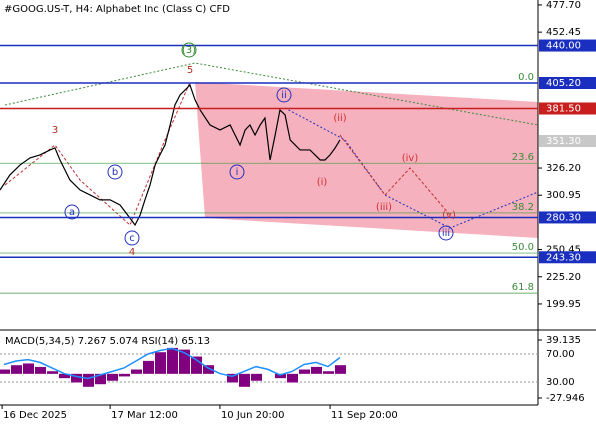 This screenshot has width=596, height=425. What do you see at coordinates (144, 415) in the screenshot?
I see `x-tick-label: 17 Mar 12:00` at bounding box center [144, 415].